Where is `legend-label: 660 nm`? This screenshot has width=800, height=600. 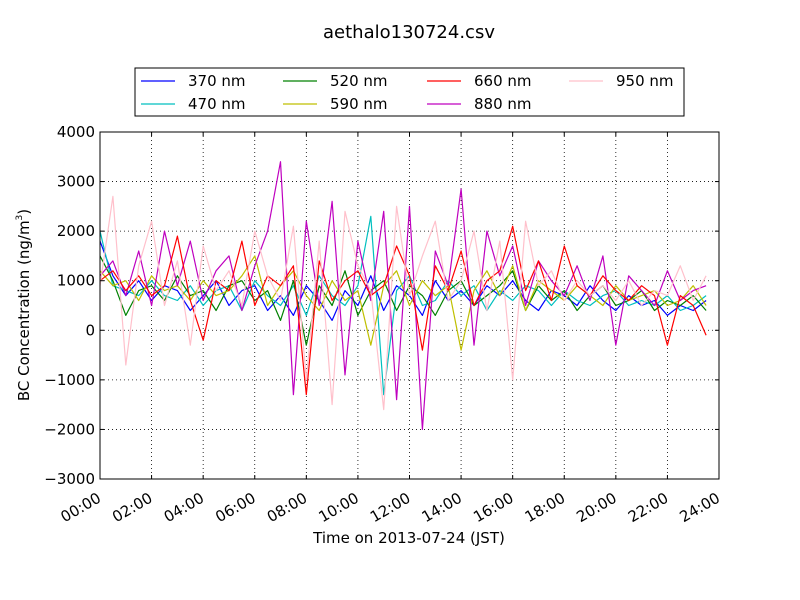 legend-label: 660 nm is located at coordinates (503, 81).